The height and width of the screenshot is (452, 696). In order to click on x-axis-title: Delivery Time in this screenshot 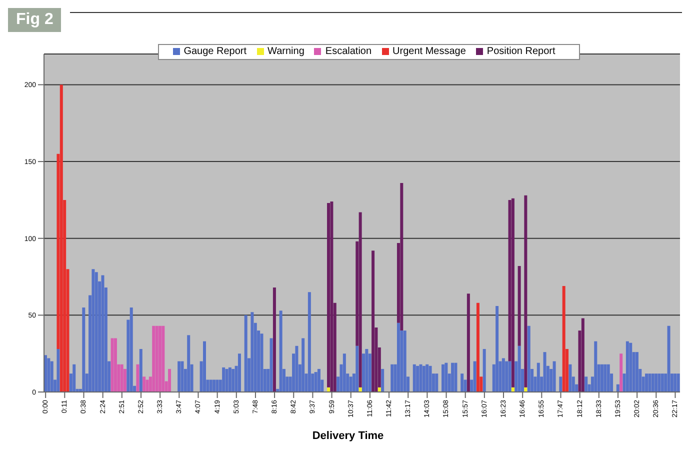, I will do `click(348, 436)`.